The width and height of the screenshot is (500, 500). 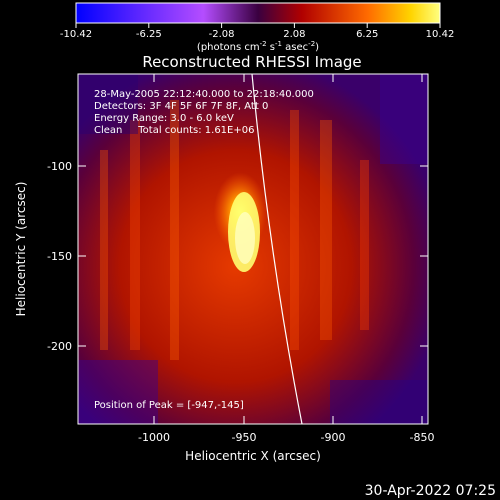 I want to click on y-tick-label: -100, so click(x=59, y=166).